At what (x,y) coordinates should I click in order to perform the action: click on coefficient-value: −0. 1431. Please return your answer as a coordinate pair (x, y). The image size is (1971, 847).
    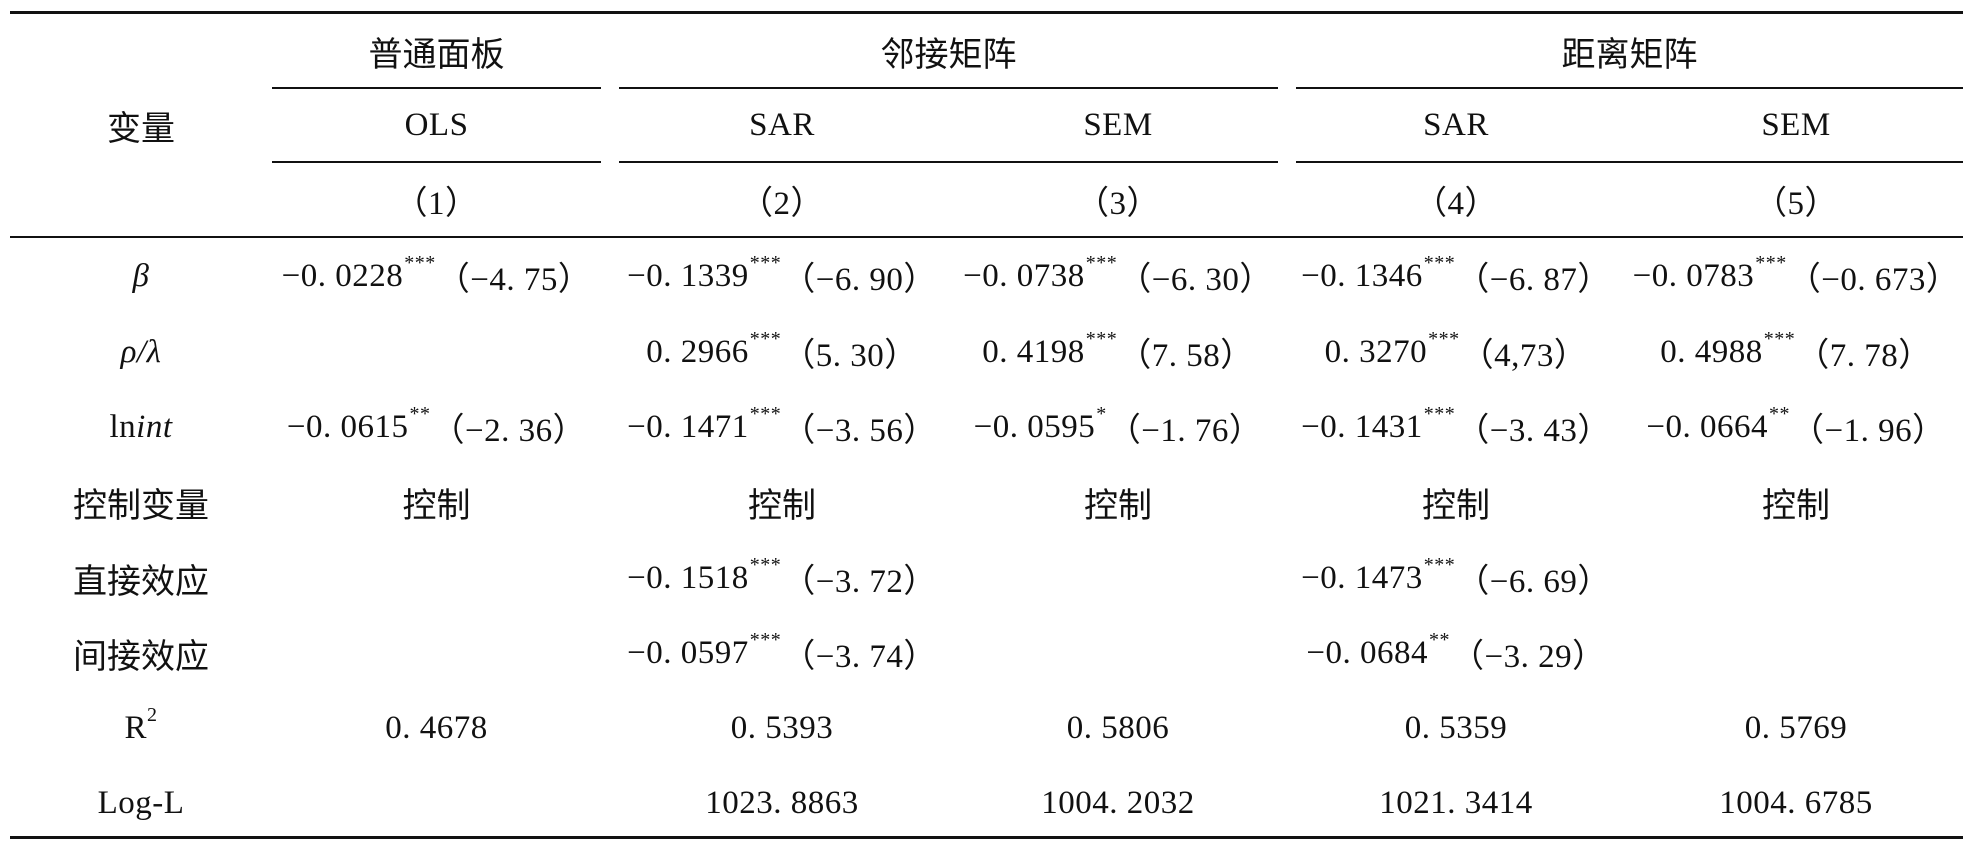
    Looking at the image, I should click on (1362, 426).